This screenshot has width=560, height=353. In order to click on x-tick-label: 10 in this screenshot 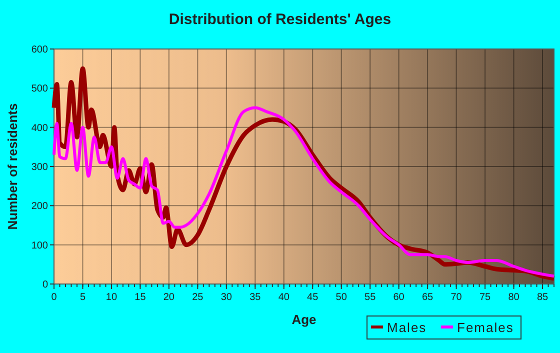, I will do `click(112, 297)`.